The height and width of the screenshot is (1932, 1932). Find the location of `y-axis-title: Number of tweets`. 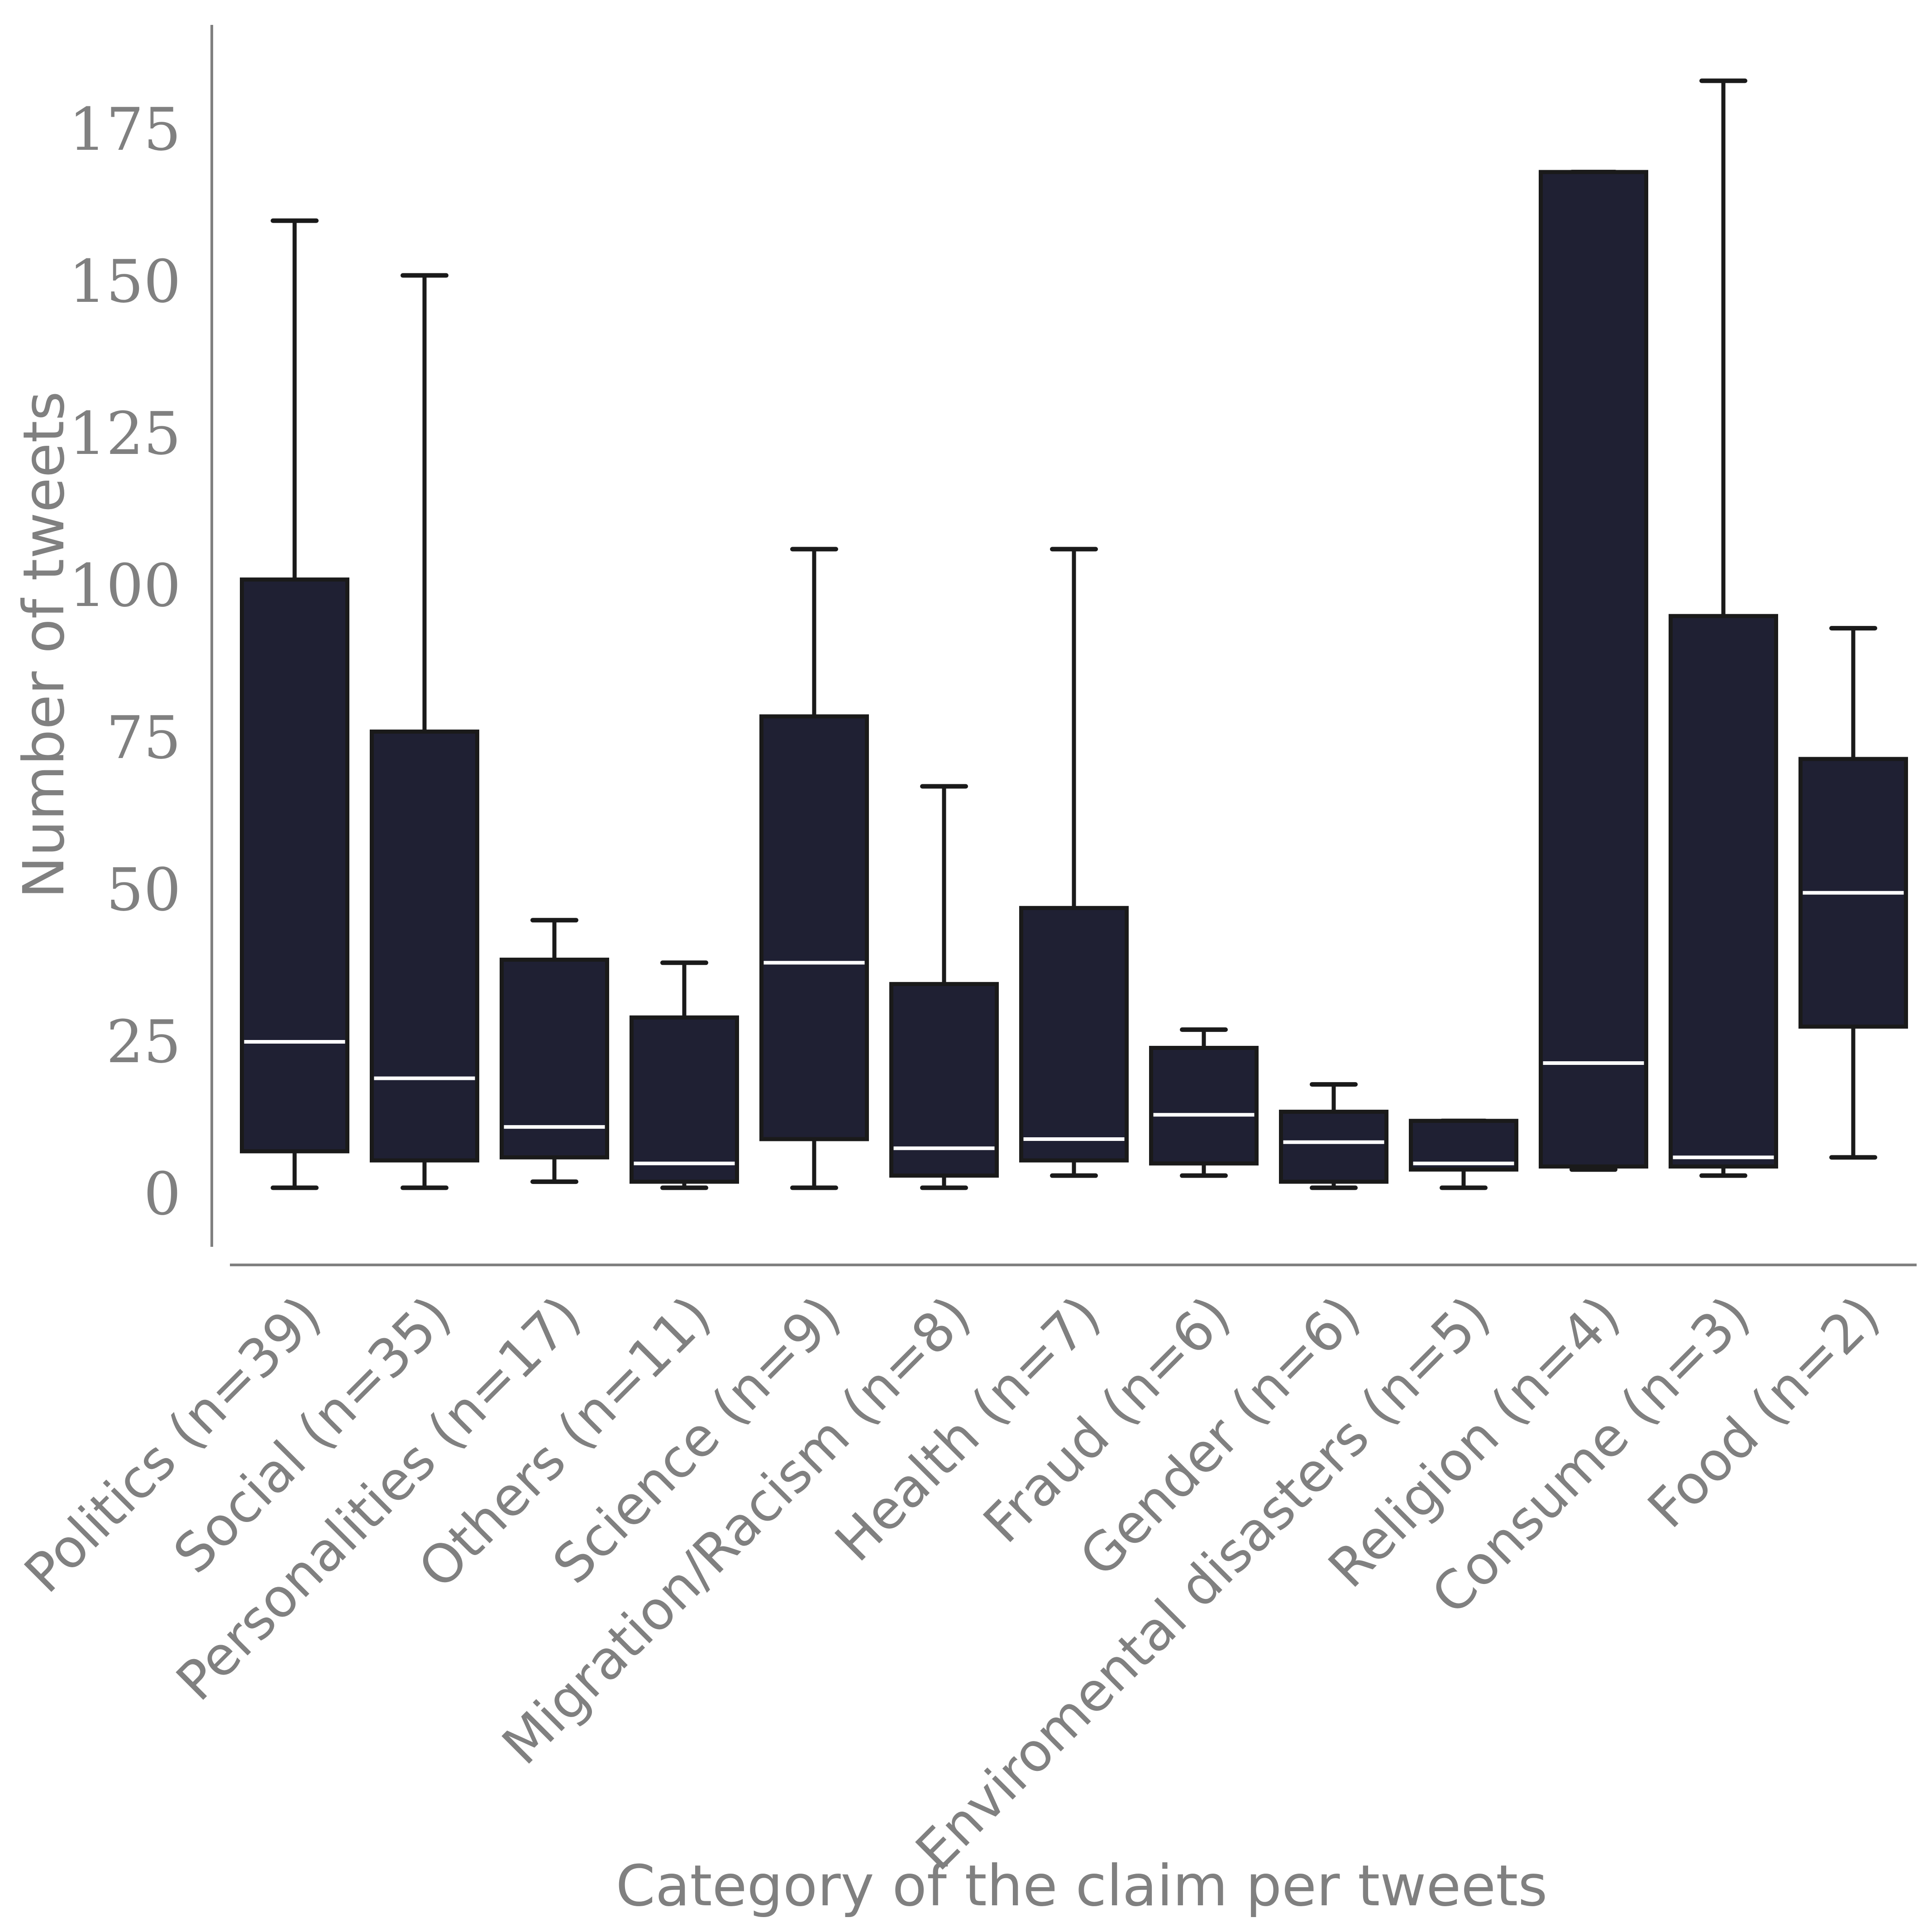

y-axis-title: Number of tweets is located at coordinates (44, 644).